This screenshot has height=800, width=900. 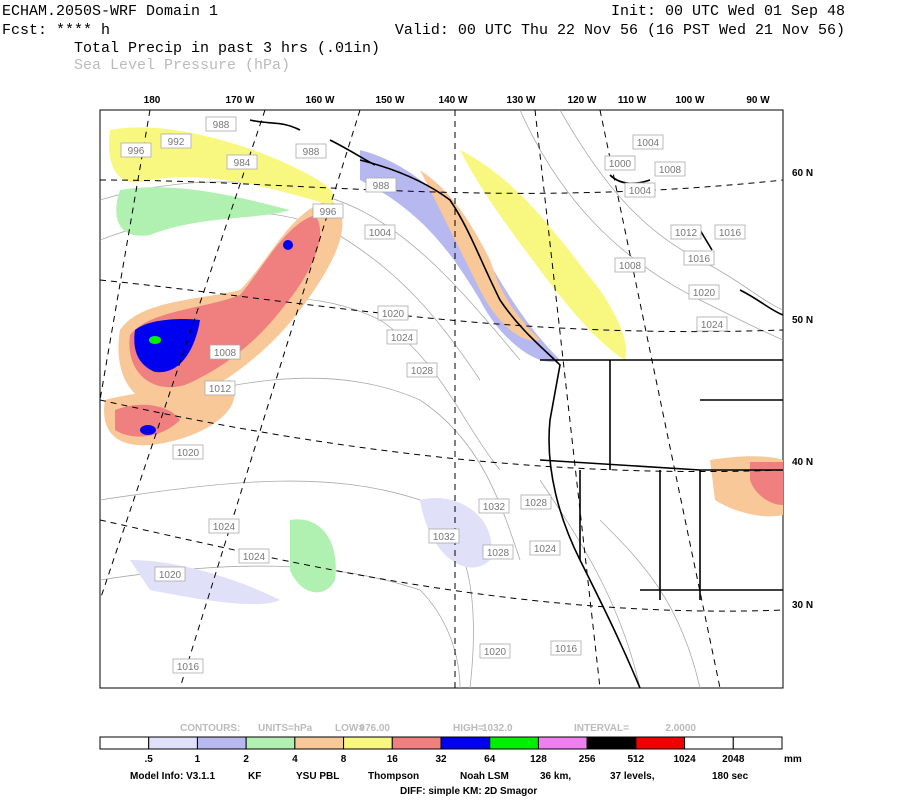 What do you see at coordinates (521, 100) in the screenshot?
I see `lon-label: 130 W` at bounding box center [521, 100].